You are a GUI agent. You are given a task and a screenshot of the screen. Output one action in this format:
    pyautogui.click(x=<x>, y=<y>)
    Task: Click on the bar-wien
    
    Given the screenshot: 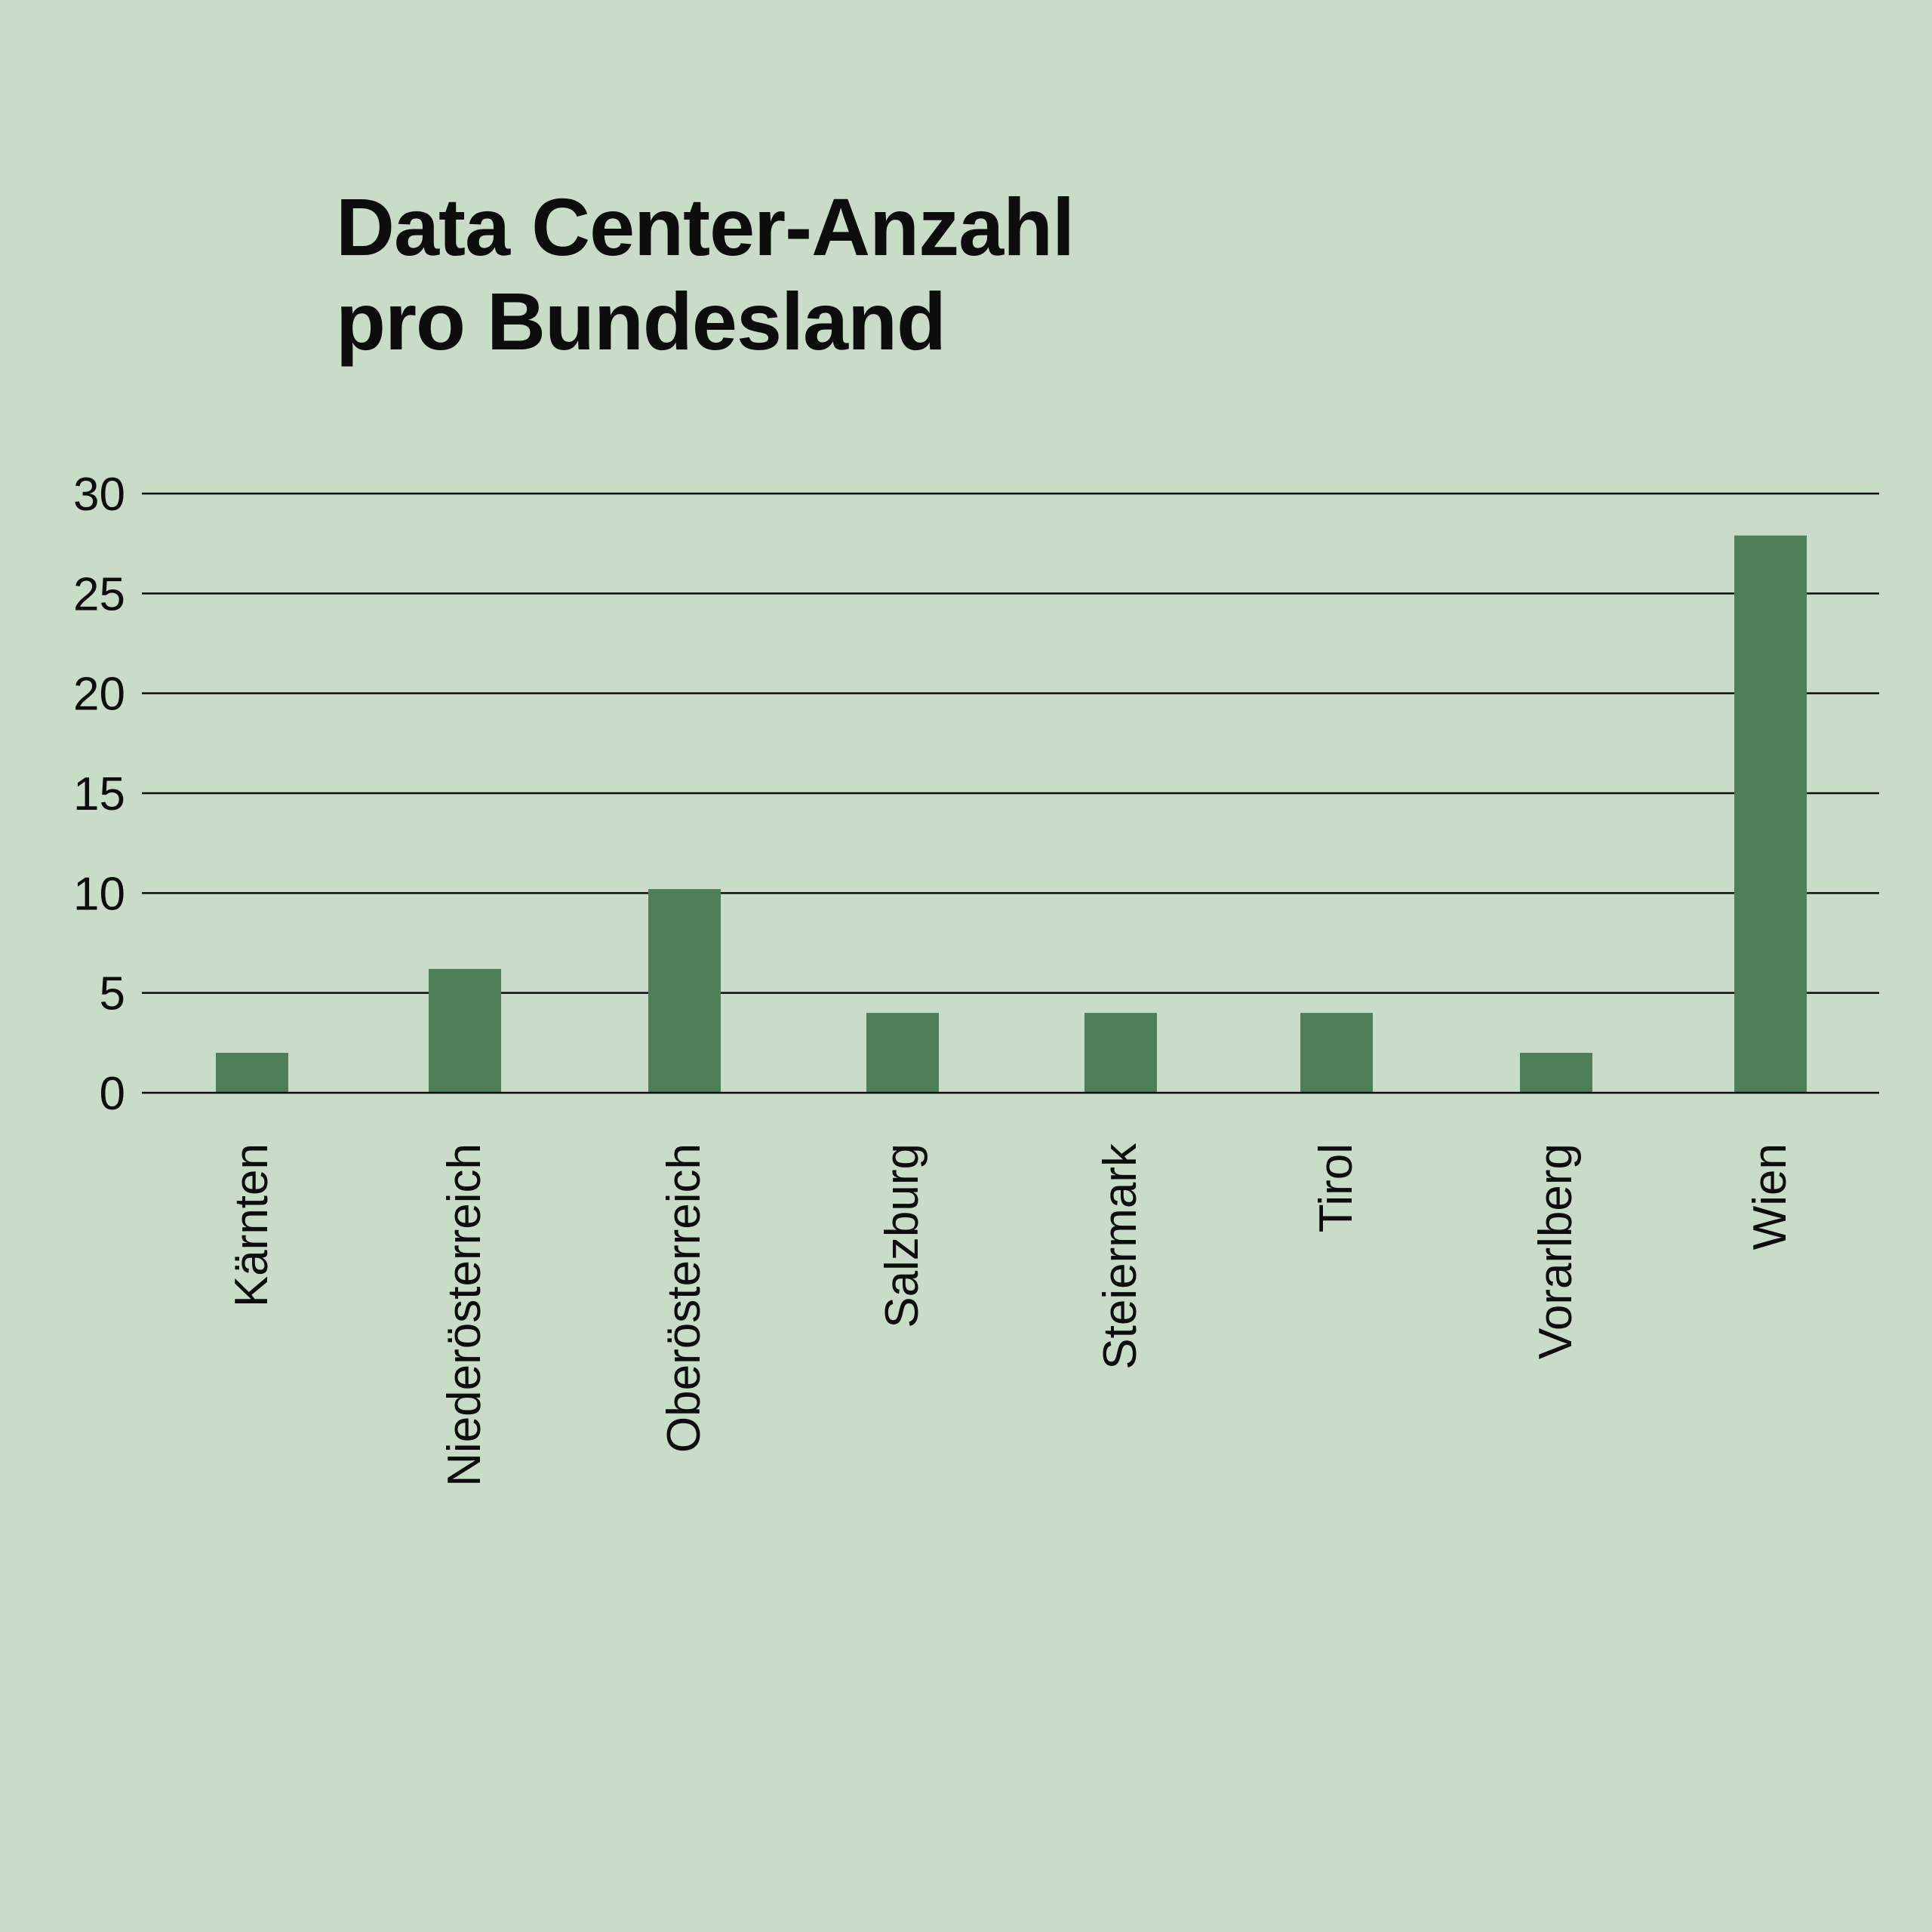 What is the action you would take?
    pyautogui.click(x=1770, y=814)
    